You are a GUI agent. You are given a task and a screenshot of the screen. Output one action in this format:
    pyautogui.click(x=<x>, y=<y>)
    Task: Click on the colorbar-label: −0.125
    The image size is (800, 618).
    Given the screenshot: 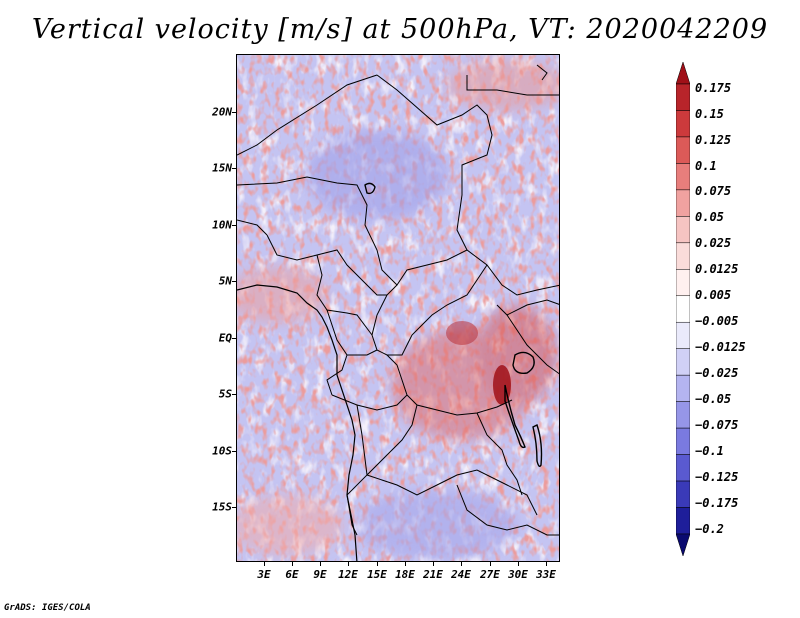 What is the action you would take?
    pyautogui.click(x=717, y=477)
    